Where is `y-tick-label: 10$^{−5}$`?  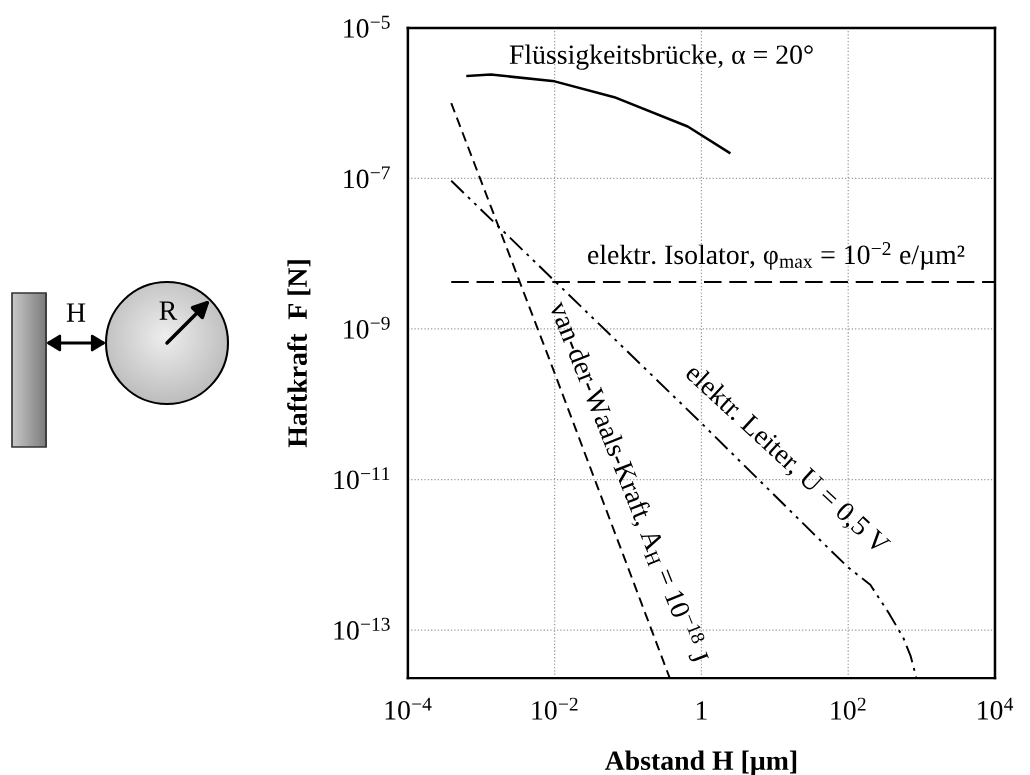 y-tick-label: 10$^{−5}$ is located at coordinates (367, 26).